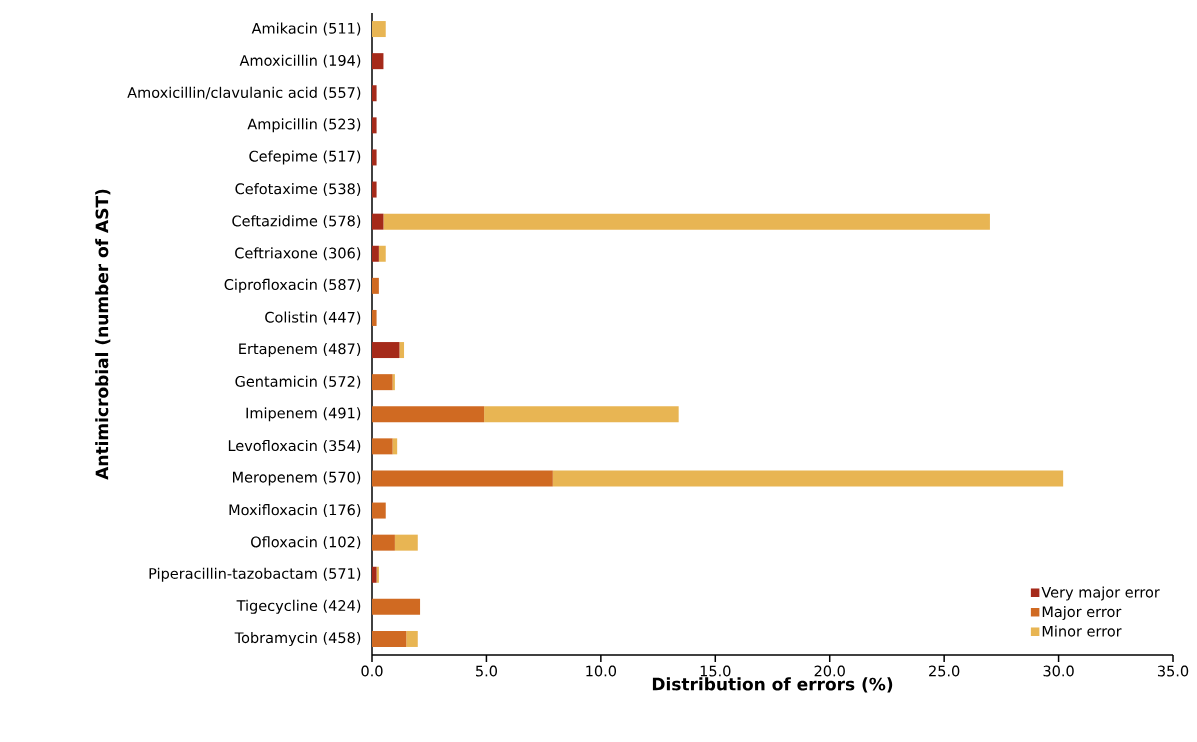 This screenshot has width=1197, height=742. What do you see at coordinates (297, 638) in the screenshot?
I see `y-tick-label: Tobramycin (458)` at bounding box center [297, 638].